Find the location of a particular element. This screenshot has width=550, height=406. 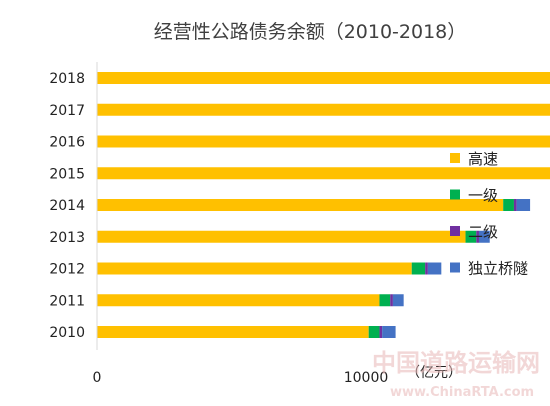

x-tick-labels: 01000020000 is located at coordinates (241, 378).